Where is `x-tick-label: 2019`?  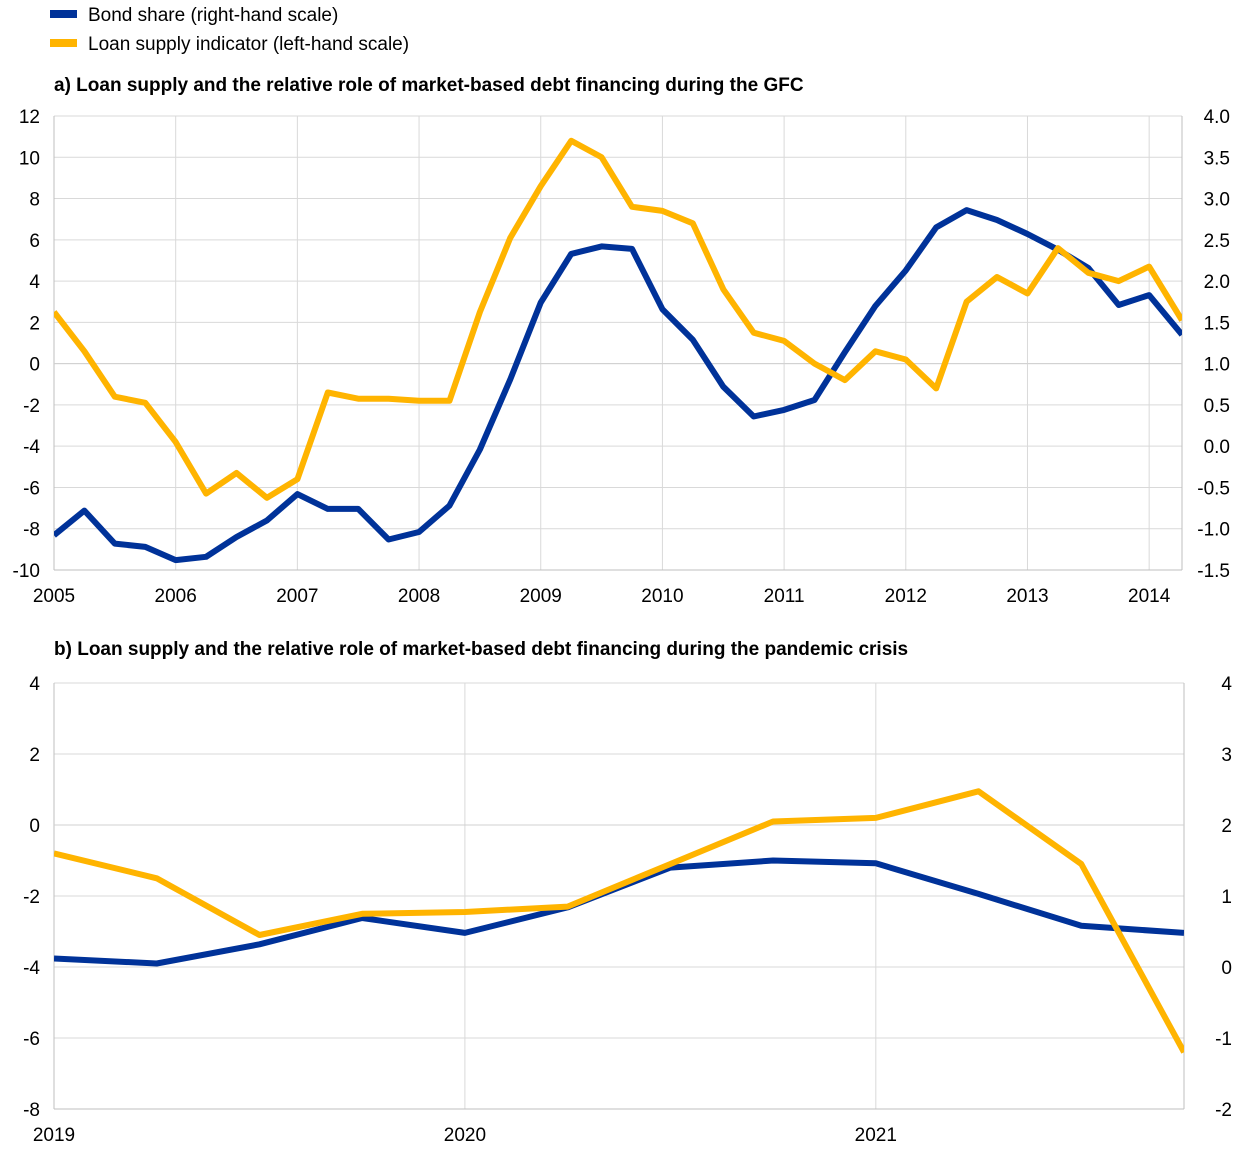
x-tick-label: 2019 is located at coordinates (54, 1135).